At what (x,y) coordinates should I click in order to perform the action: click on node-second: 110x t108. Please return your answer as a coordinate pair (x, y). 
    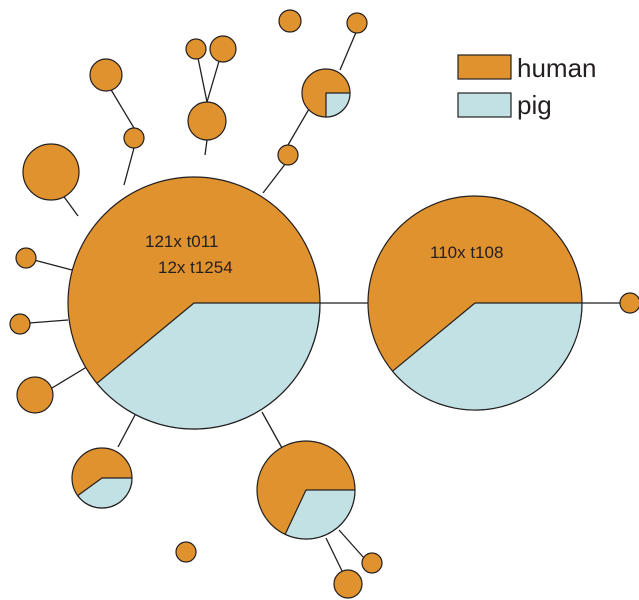
    Looking at the image, I should click on (475, 303).